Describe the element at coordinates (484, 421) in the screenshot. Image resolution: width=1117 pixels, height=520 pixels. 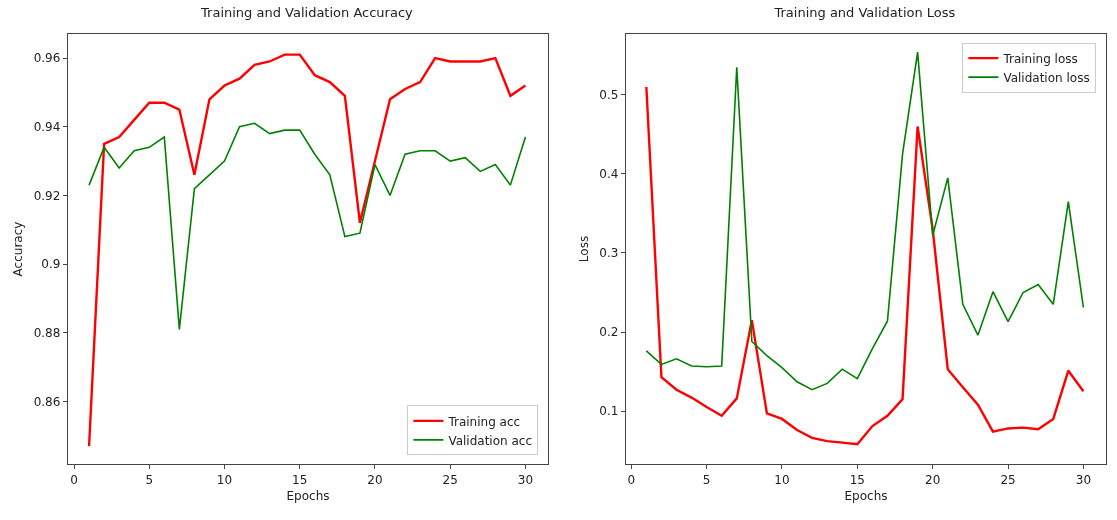
I see `legend-label: Training acc` at that location.